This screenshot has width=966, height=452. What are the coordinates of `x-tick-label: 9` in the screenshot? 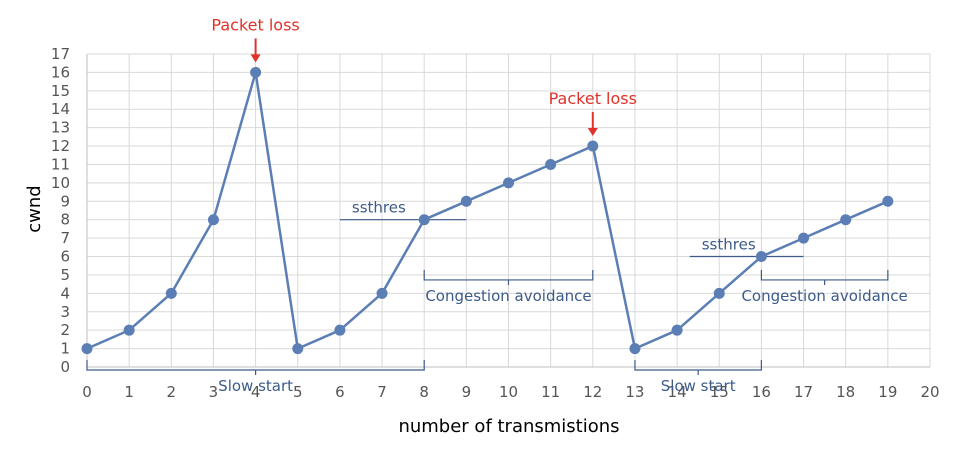 It's located at (467, 392).